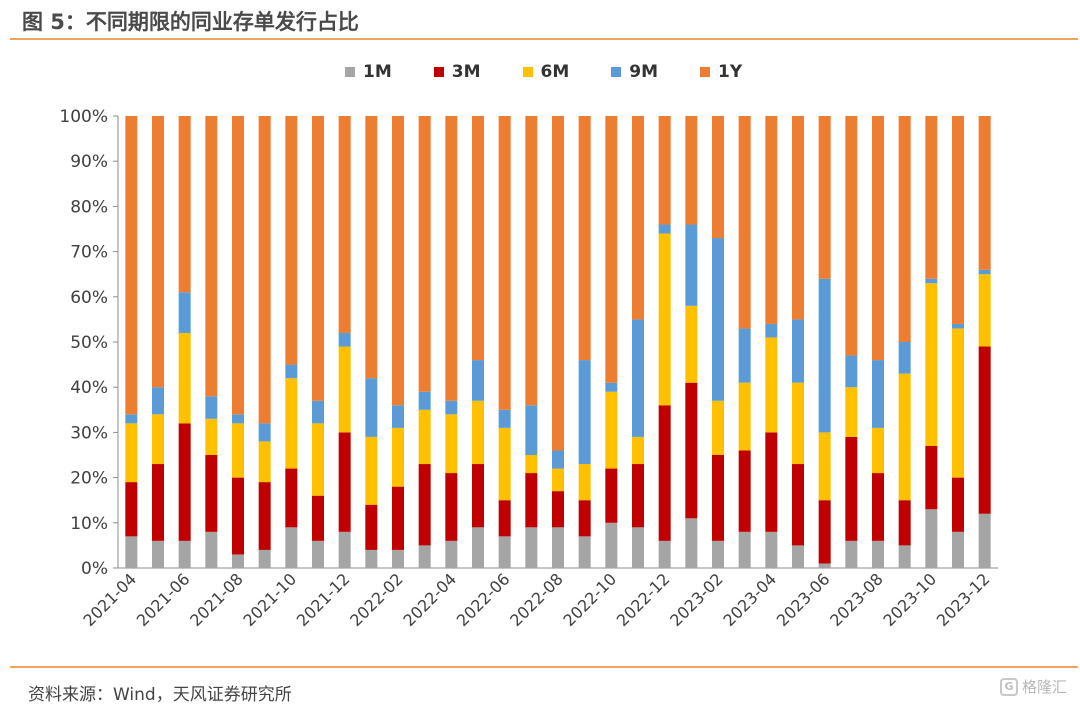  Describe the element at coordinates (89, 388) in the screenshot. I see `y-tick-label: 40%` at that location.